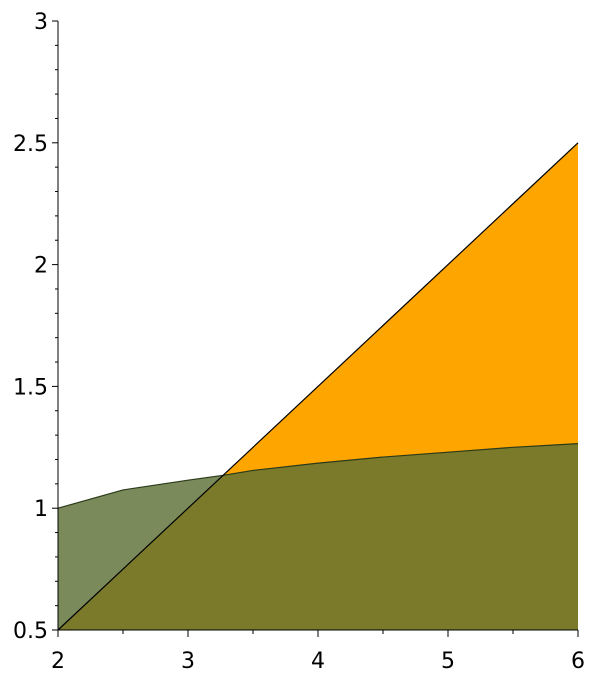 This screenshot has height=680, width=594. Describe the element at coordinates (448, 661) in the screenshot. I see `x-tick-label: 5` at that location.